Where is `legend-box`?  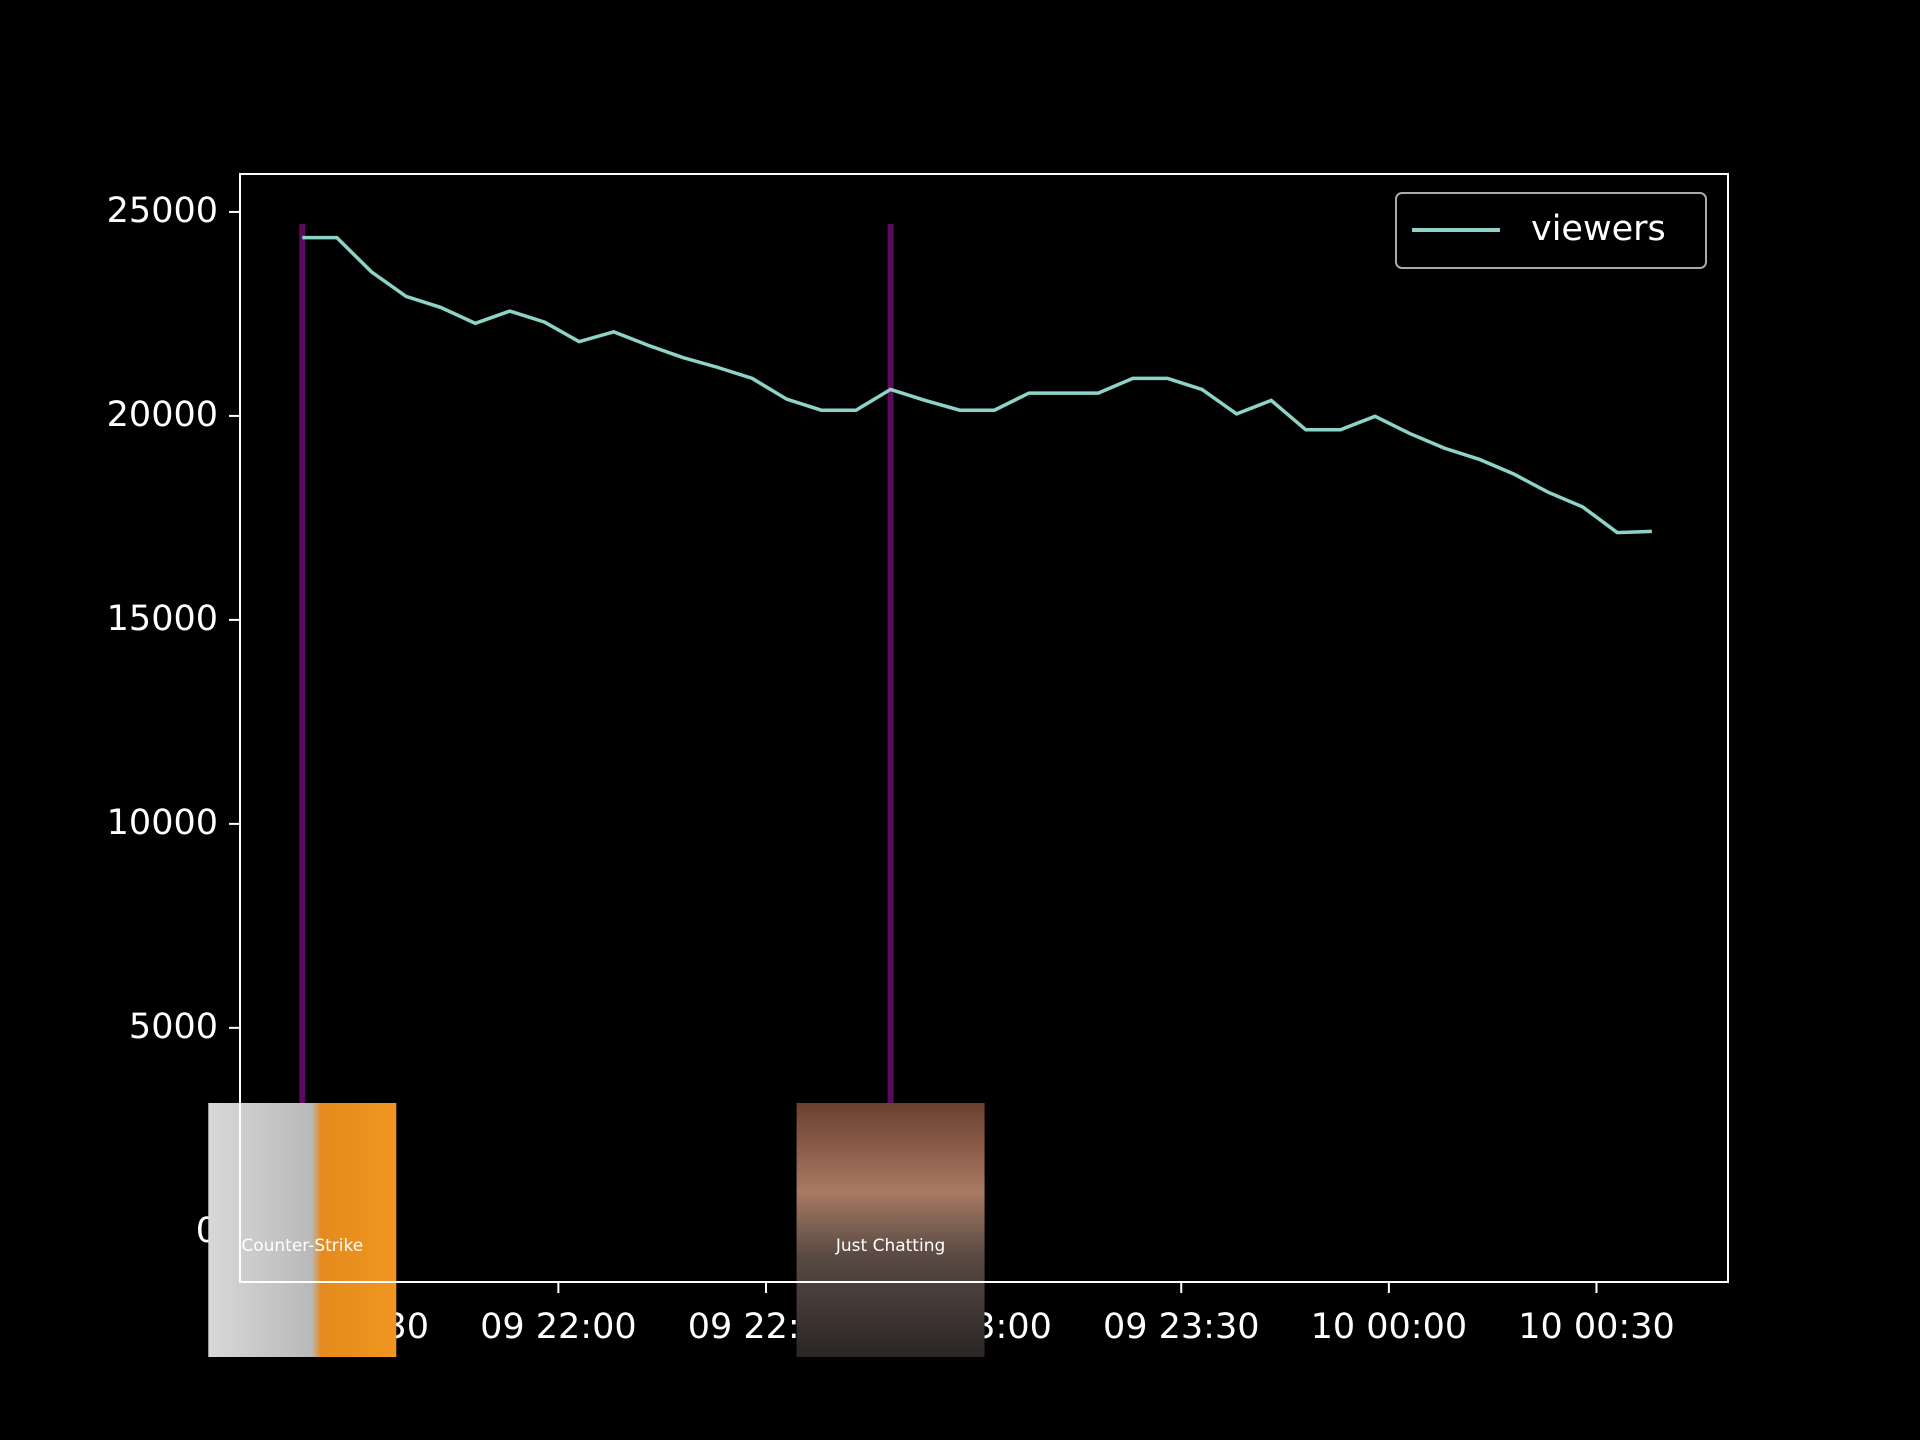 legend-box is located at coordinates (1551, 230).